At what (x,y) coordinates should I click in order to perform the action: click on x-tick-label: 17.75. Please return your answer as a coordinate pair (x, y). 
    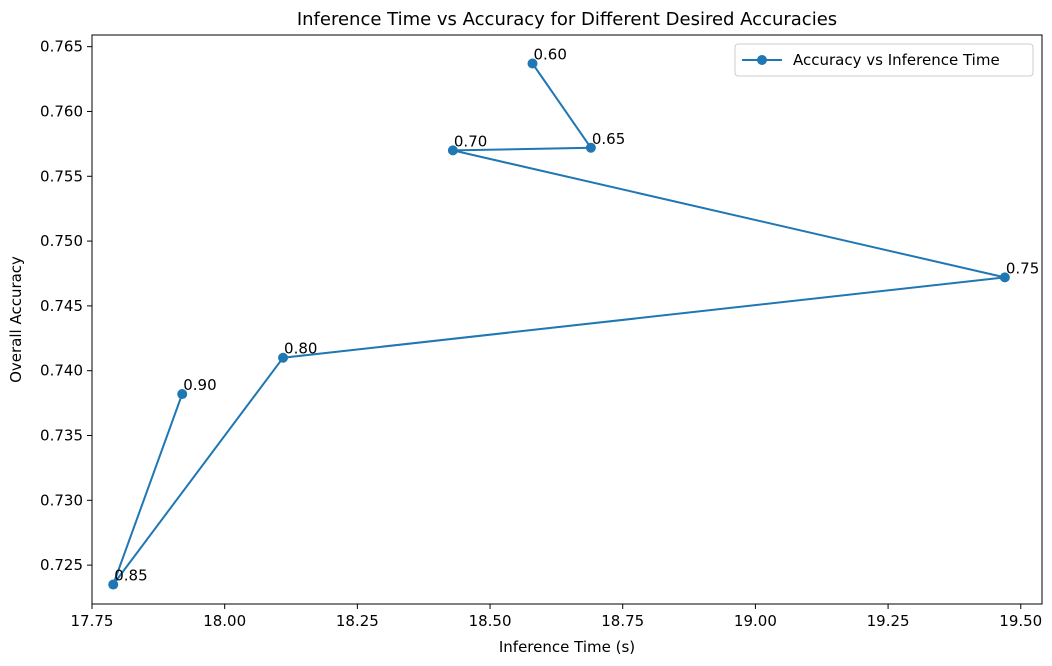
    Looking at the image, I should click on (92, 621).